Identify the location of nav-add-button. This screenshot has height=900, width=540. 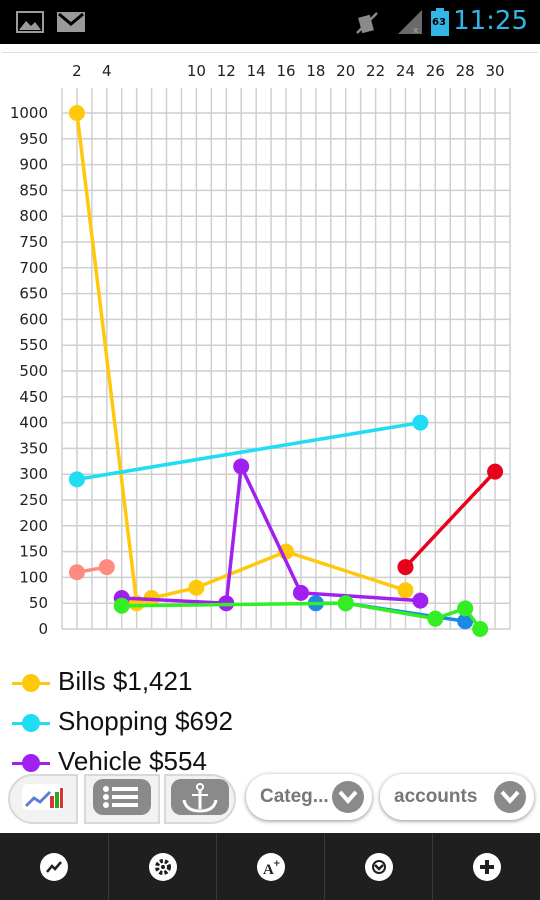
(486, 866).